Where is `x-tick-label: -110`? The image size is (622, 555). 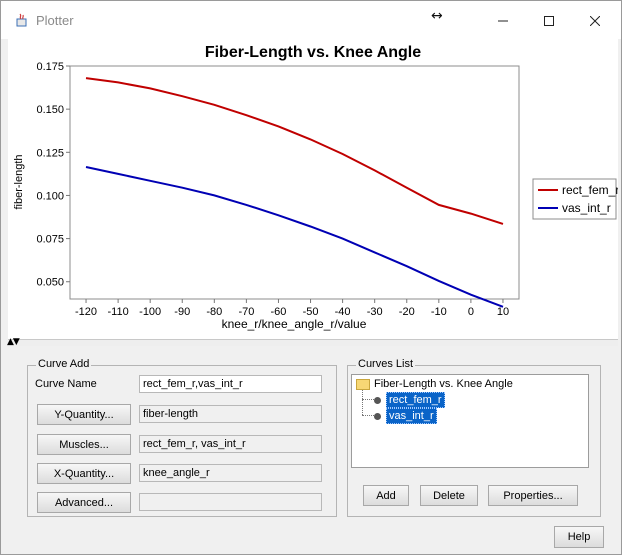
x-tick-label: -110 is located at coordinates (118, 312).